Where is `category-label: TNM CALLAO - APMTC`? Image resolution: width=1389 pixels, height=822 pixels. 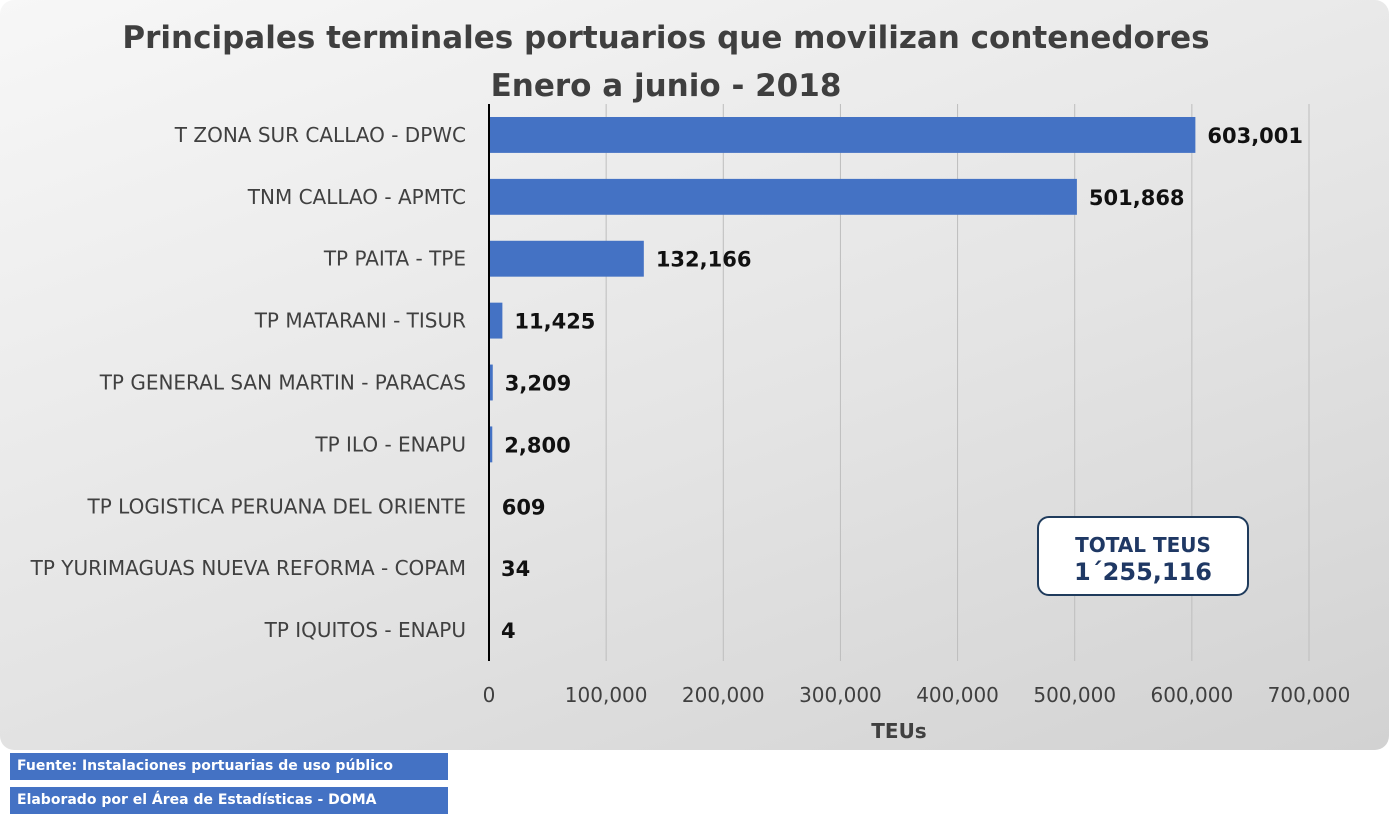
category-label: TNM CALLAO - APMTC is located at coordinates (356, 197).